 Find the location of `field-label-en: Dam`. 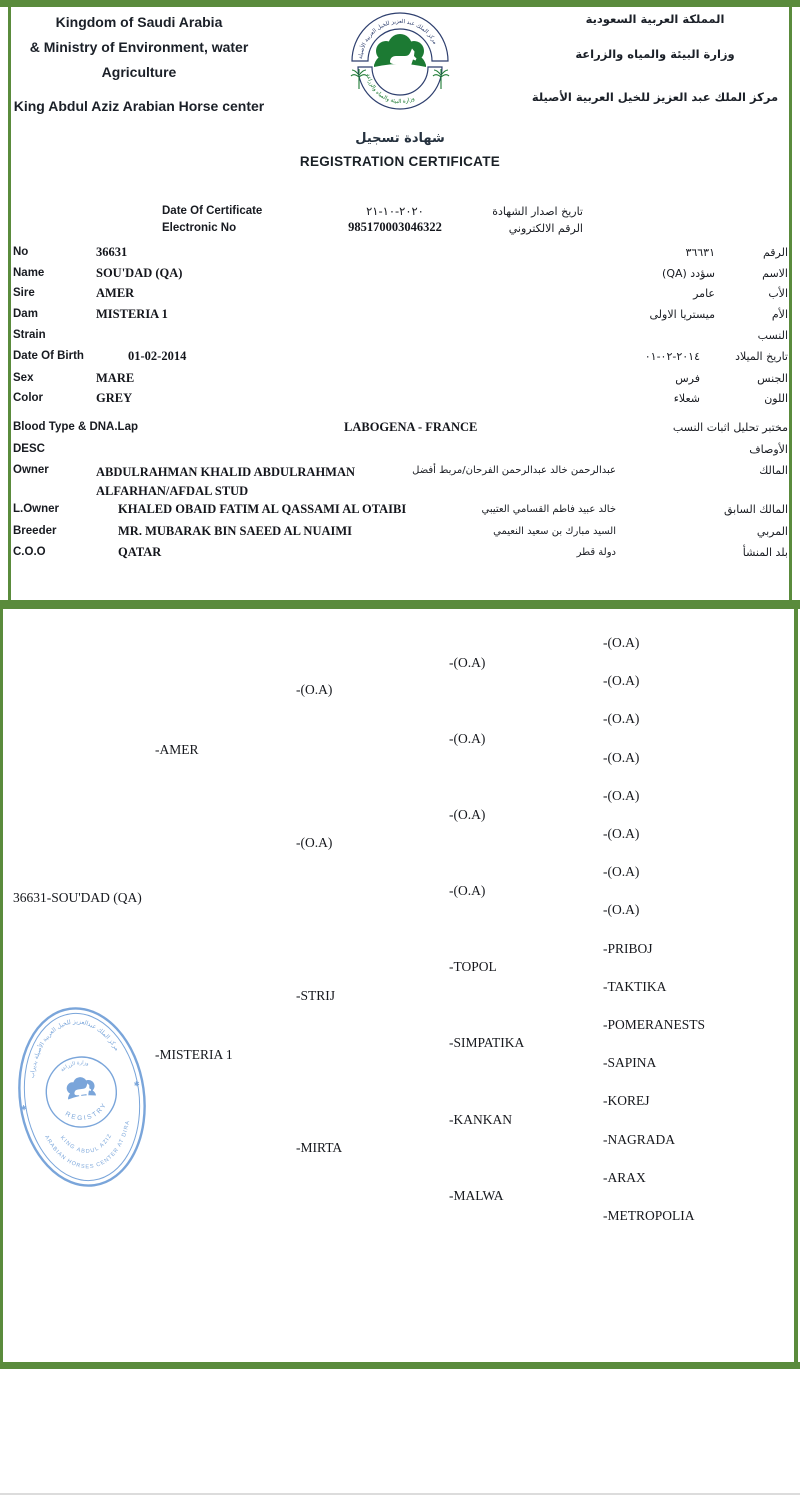

field-label-en: Dam is located at coordinates (25, 314).